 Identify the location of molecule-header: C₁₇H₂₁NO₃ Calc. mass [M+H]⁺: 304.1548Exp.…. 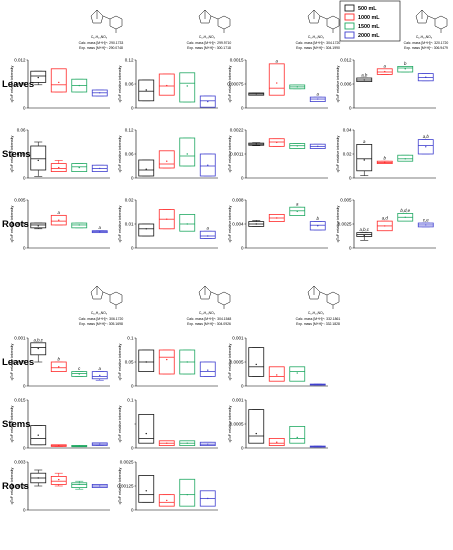
(209, 305).